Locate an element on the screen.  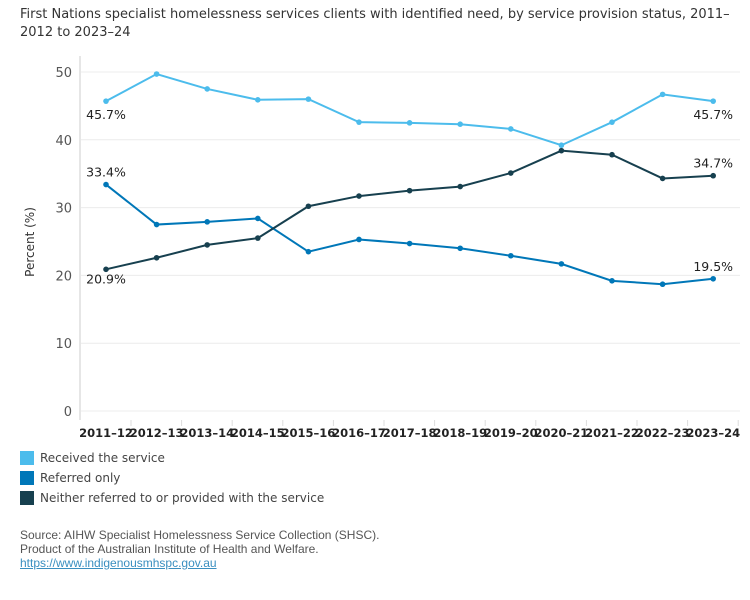
y-tick-label: 20 is located at coordinates (63, 276).